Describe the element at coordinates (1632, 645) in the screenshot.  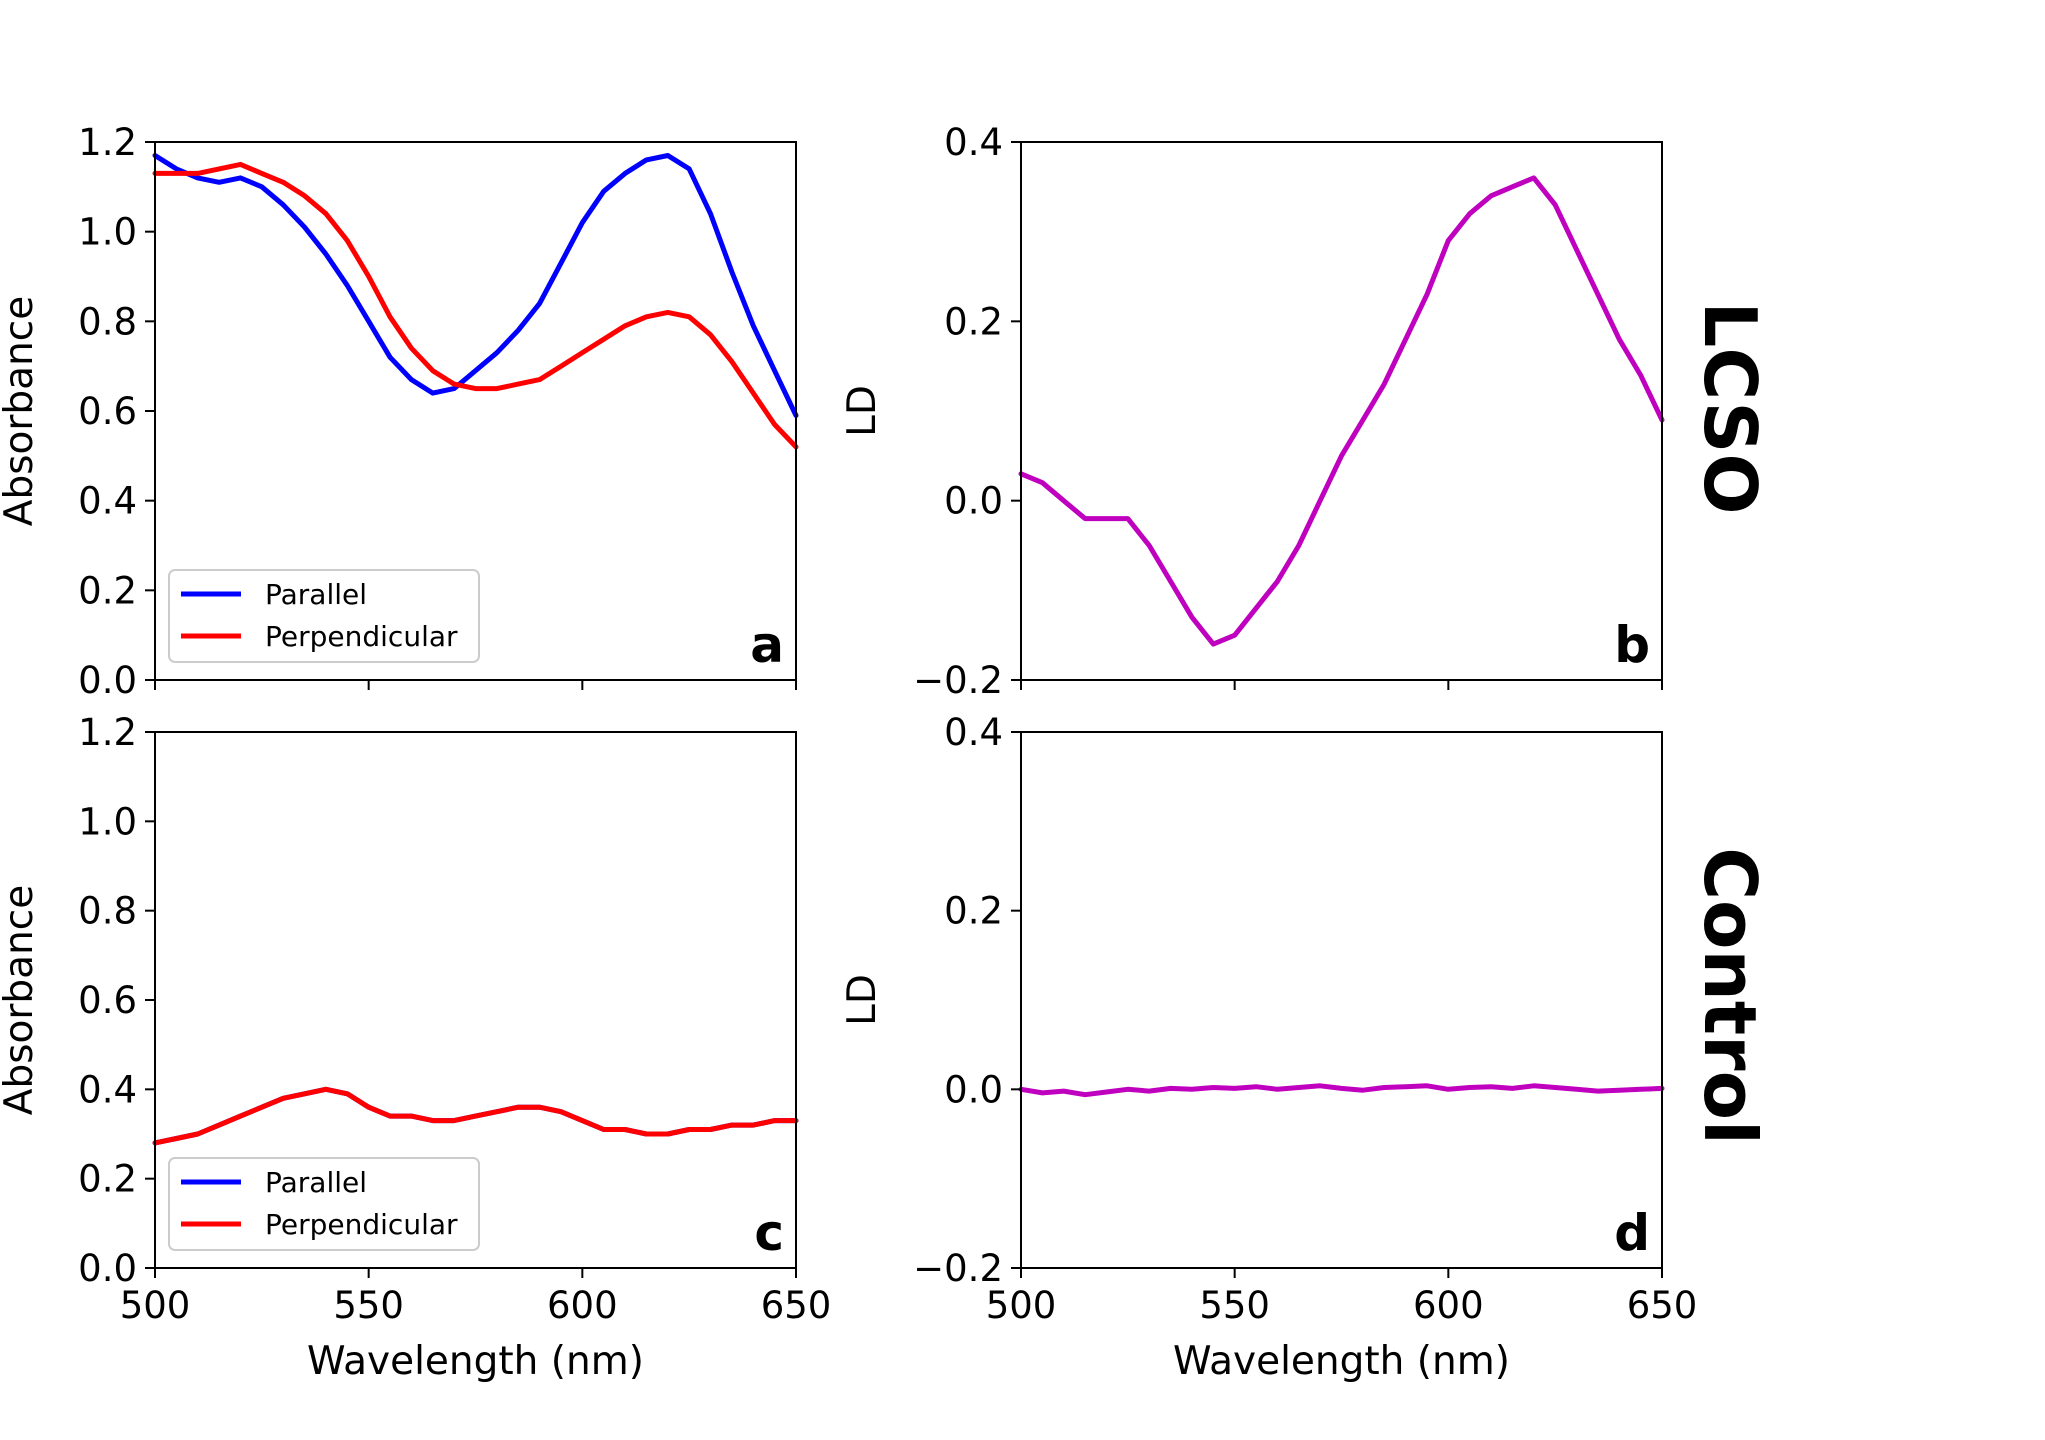
I see `panel-letter: b` at that location.